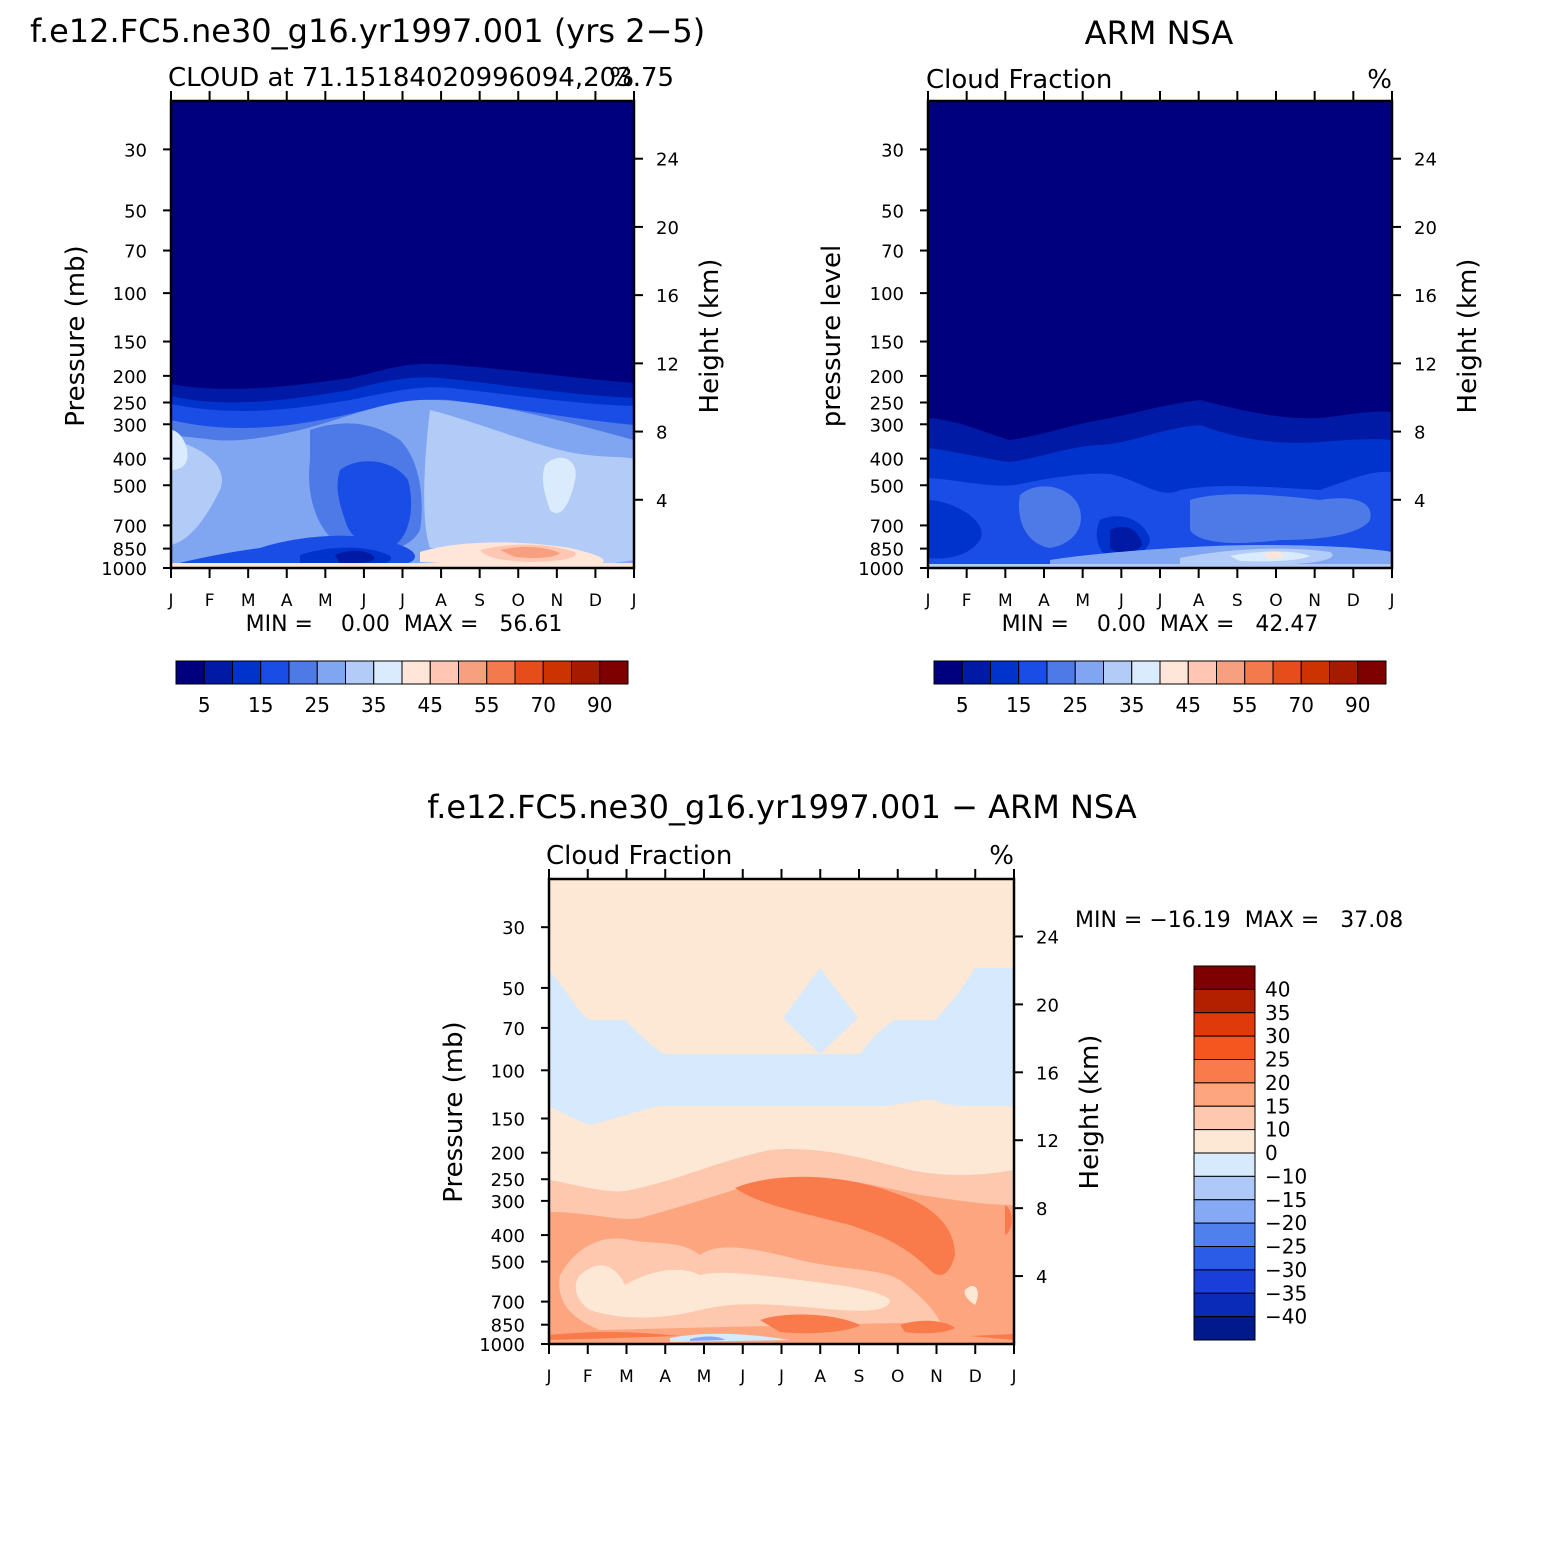 The height and width of the screenshot is (1563, 1563). What do you see at coordinates (130, 526) in the screenshot?
I see `y-tick-label: 700` at bounding box center [130, 526].